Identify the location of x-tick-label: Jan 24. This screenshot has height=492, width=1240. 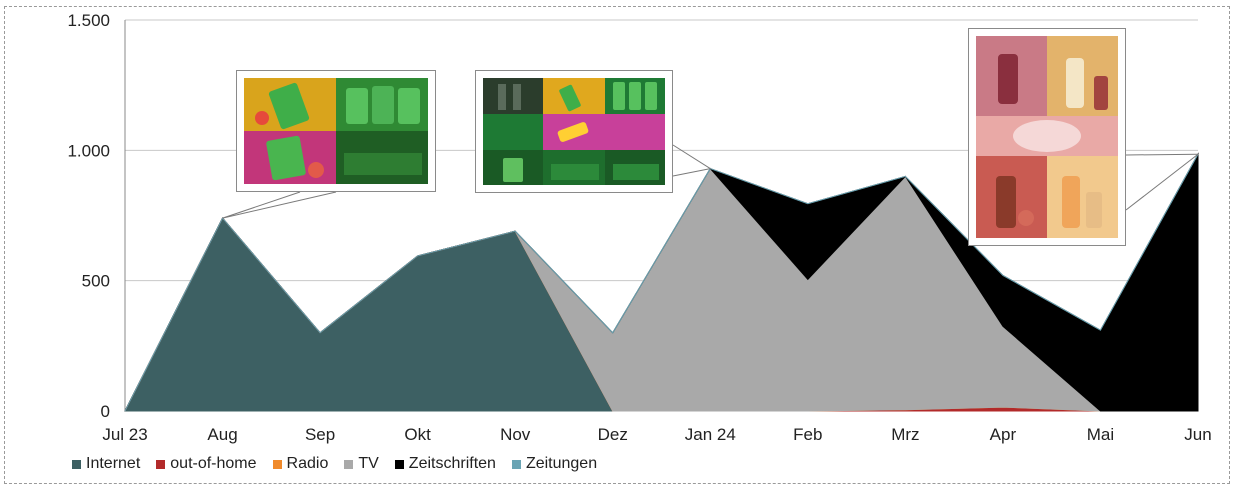
(710, 434).